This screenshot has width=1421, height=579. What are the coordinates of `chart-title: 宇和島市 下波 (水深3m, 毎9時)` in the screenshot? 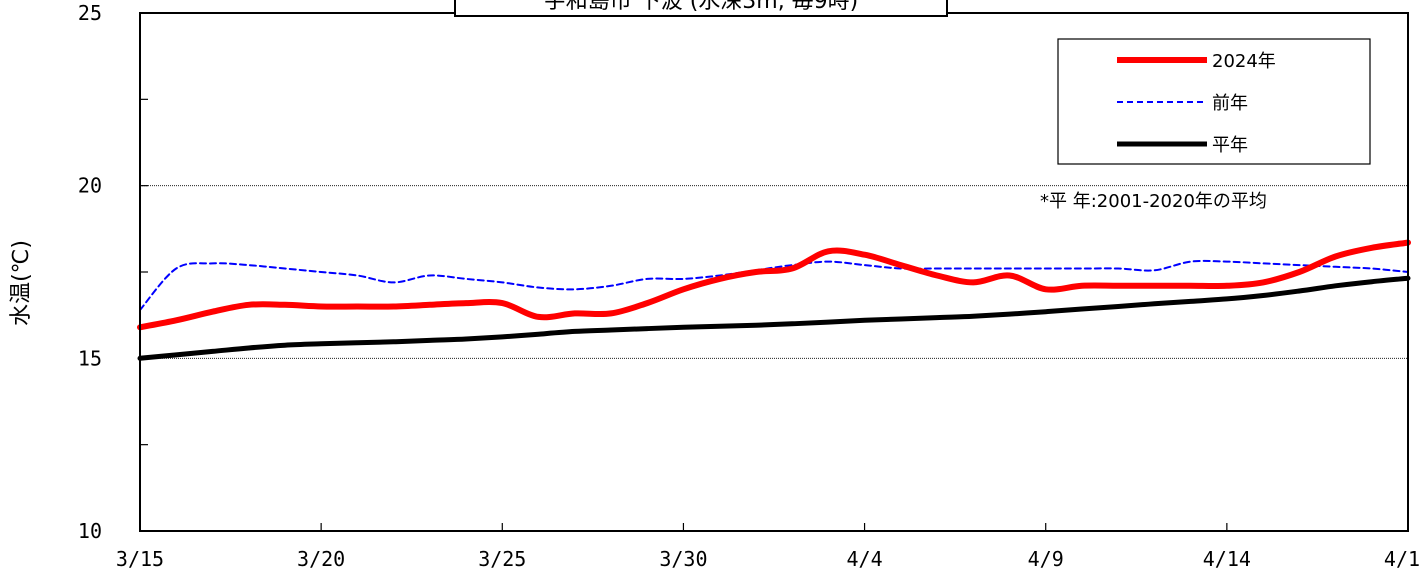 It's located at (701, 7).